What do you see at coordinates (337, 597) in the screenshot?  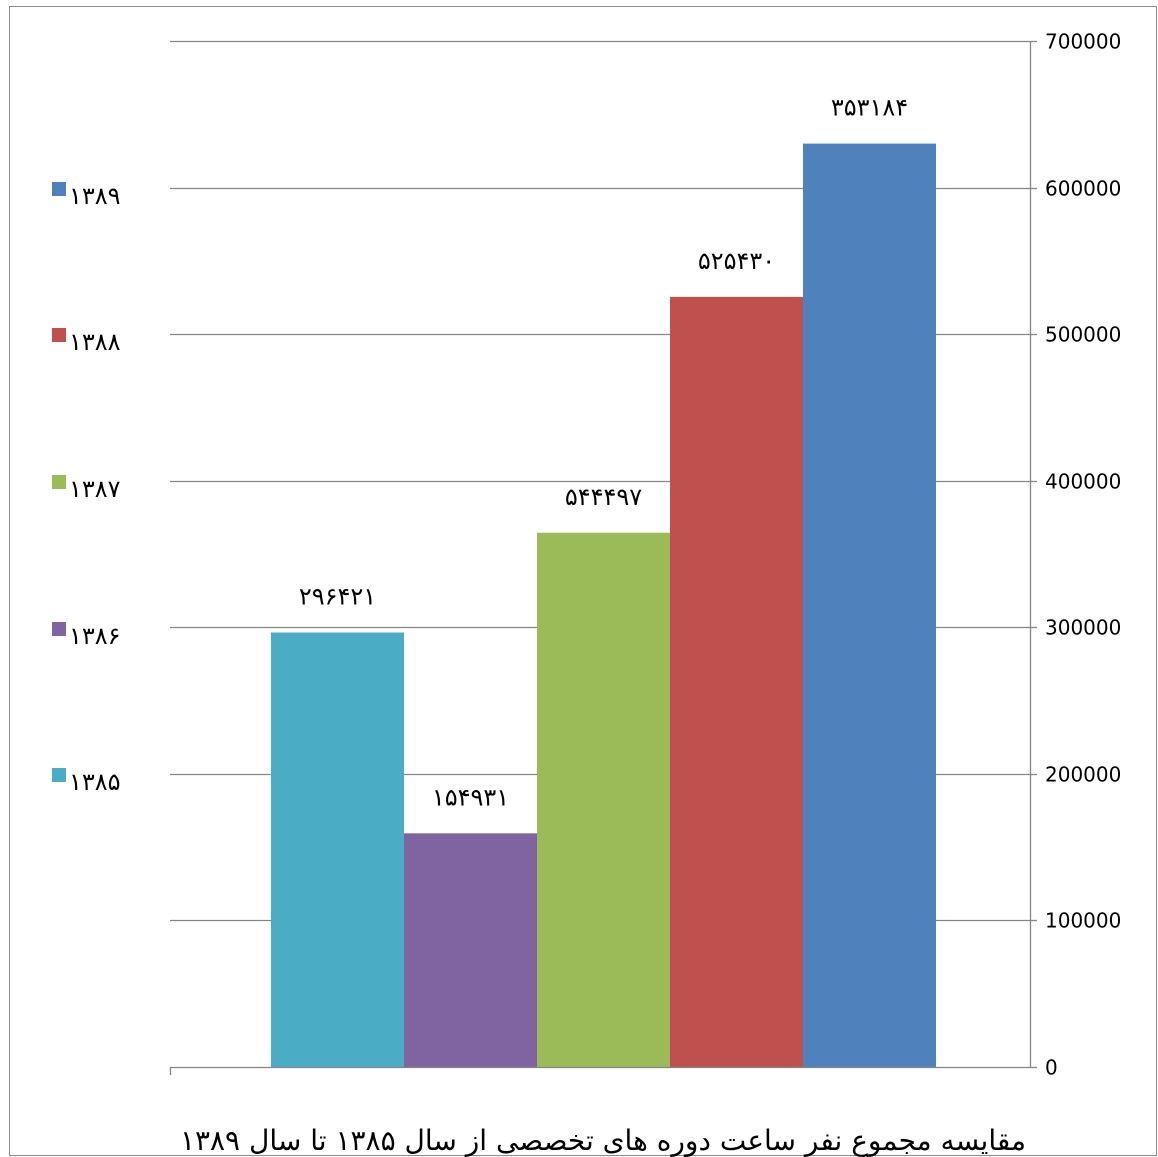 I see `data-label: ۲۹۶۴۲۱` at bounding box center [337, 597].